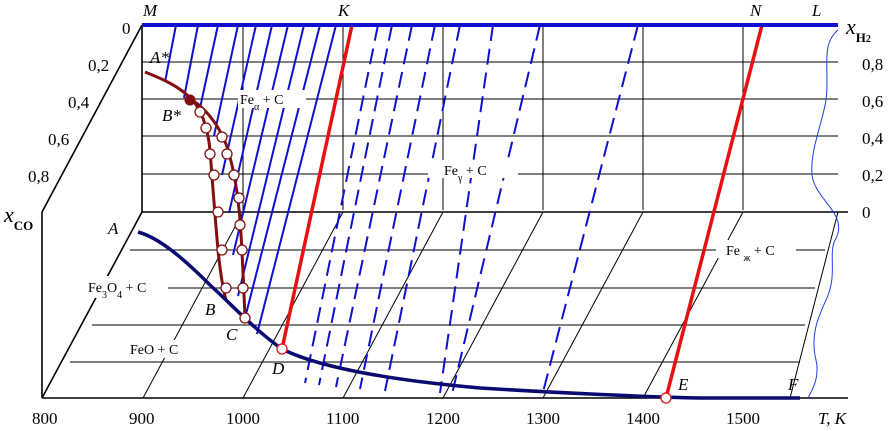 This screenshot has width=890, height=431. Describe the element at coordinates (126, 28) in the screenshot. I see `co-tick-0: 0` at that location.